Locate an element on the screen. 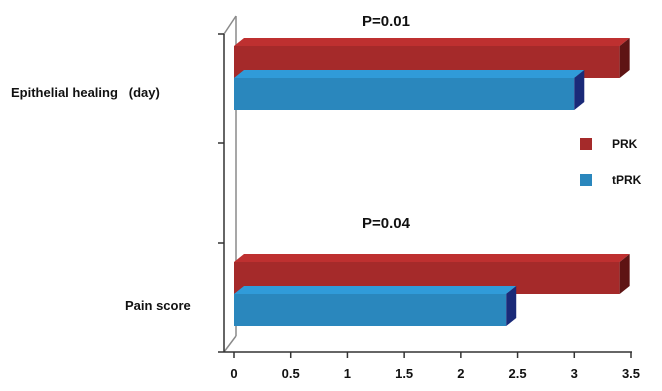 This screenshot has height=391, width=662. x-tick-label: 1.5 is located at coordinates (404, 373).